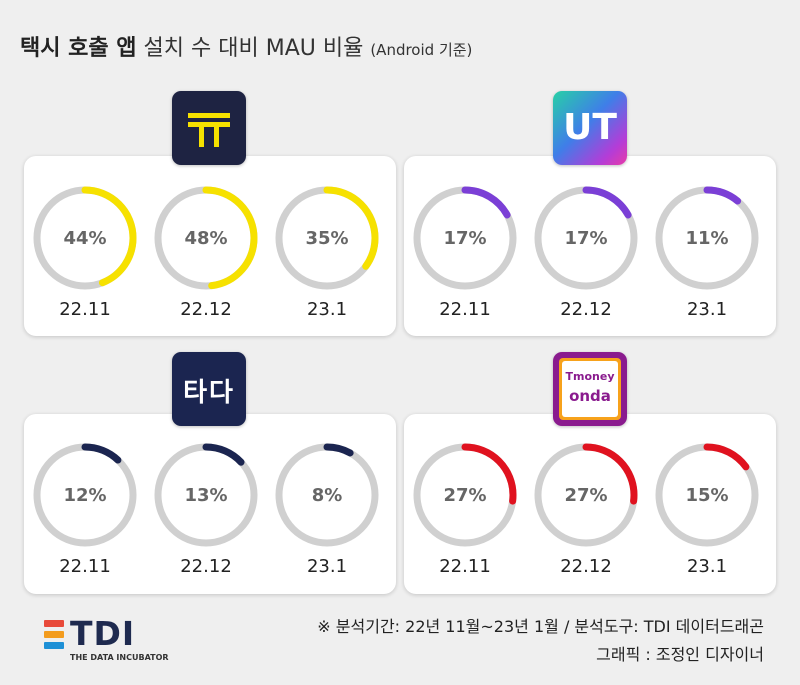  I want to click on kakao-t-icon, so click(209, 130).